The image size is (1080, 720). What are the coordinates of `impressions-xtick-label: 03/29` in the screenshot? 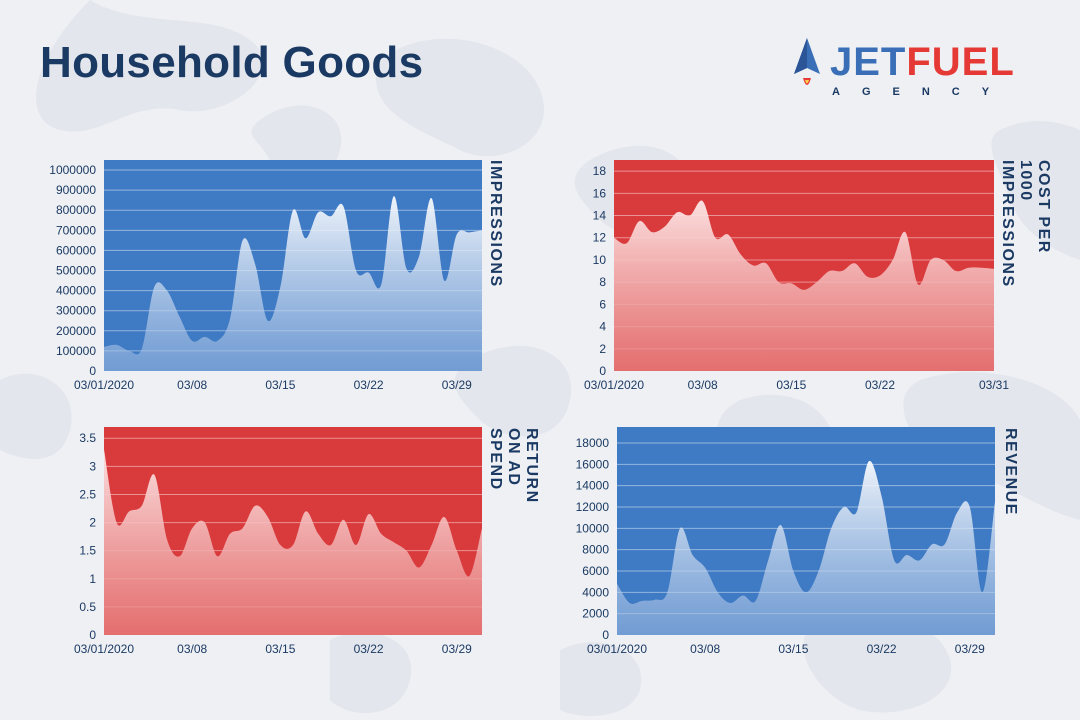 It's located at (457, 385).